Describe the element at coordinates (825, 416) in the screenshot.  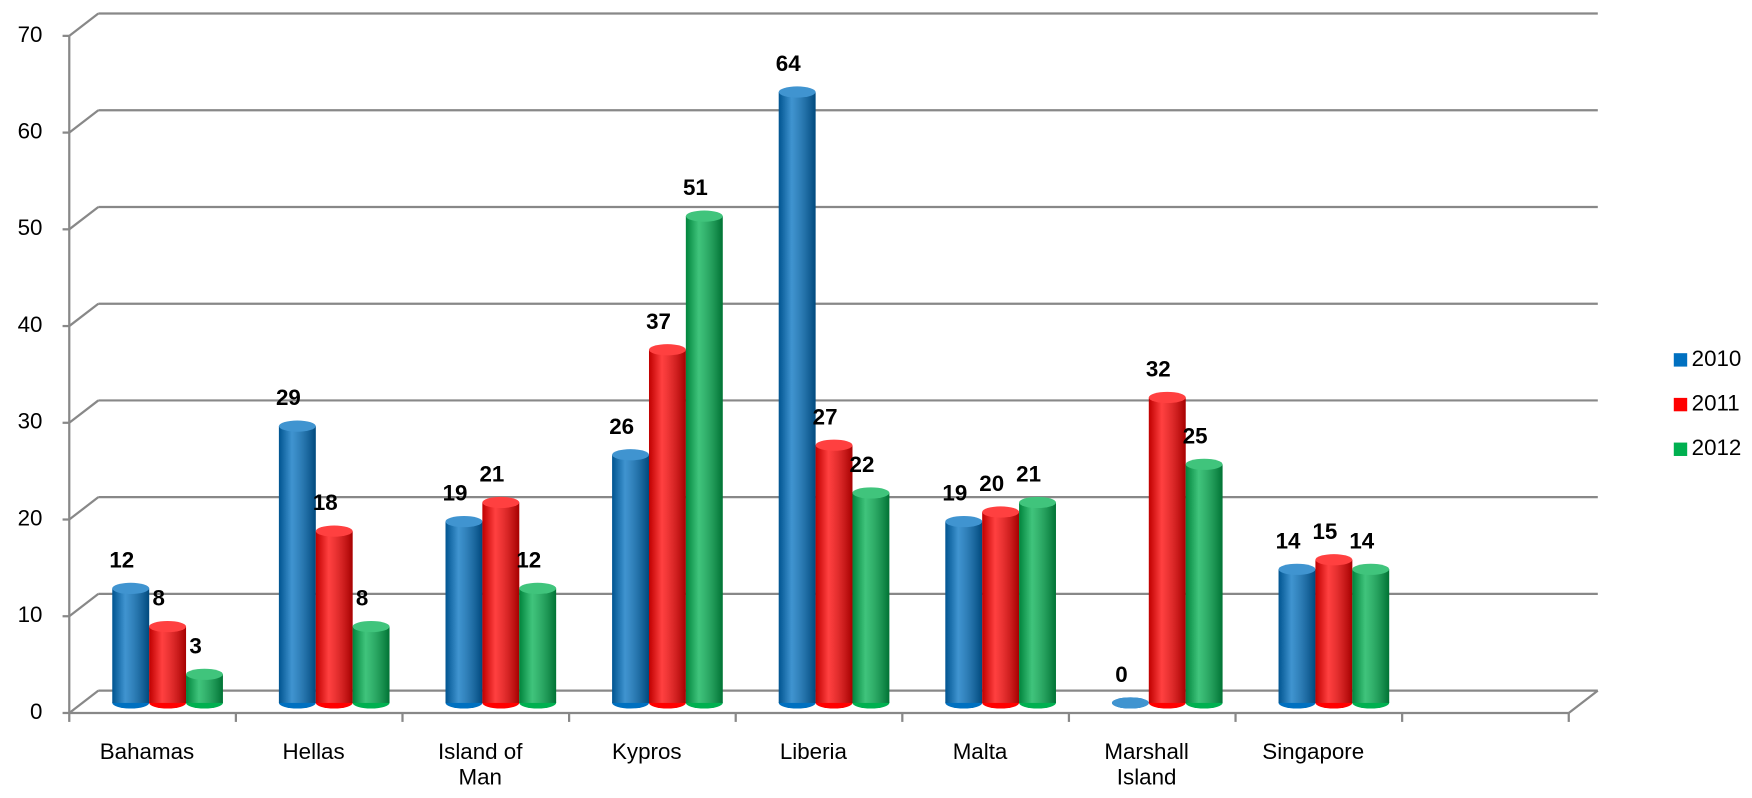
I see `data-label: 27` at that location.